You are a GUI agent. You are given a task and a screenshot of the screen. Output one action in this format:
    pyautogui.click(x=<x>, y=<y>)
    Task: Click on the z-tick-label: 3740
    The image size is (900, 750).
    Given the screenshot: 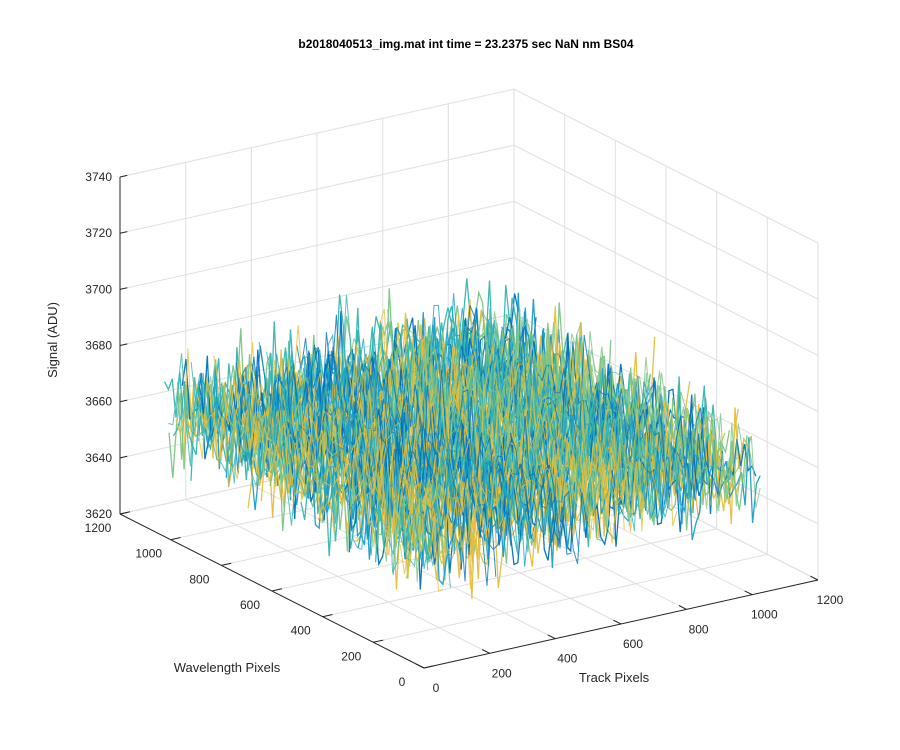 What is the action you would take?
    pyautogui.click(x=98, y=177)
    